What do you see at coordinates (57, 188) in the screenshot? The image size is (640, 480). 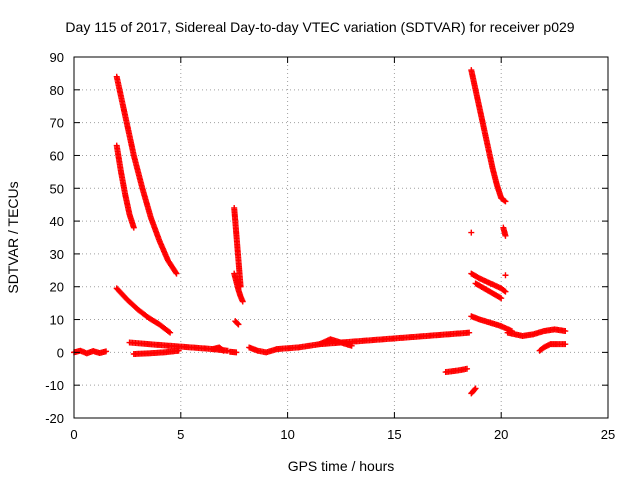 I see `y-tick-label: 50` at bounding box center [57, 188].